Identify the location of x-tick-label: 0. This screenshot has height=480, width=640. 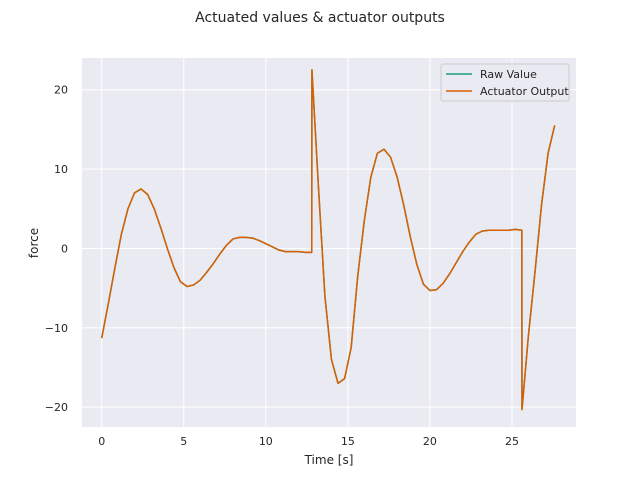
(101, 441).